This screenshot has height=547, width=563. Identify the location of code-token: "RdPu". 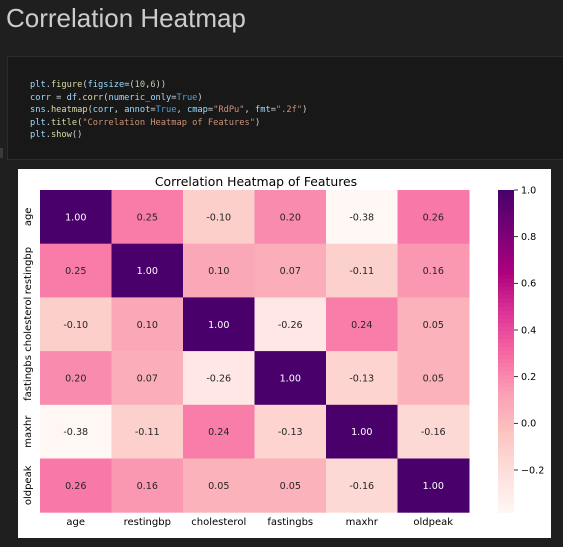
(229, 110).